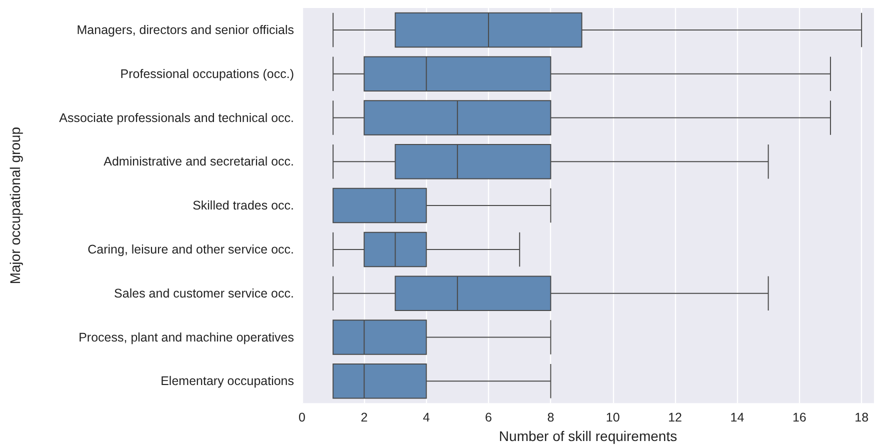 Image resolution: width=875 pixels, height=448 pixels. What do you see at coordinates (588, 436) in the screenshot?
I see `x-axis-title: Number of skill requirements` at bounding box center [588, 436].